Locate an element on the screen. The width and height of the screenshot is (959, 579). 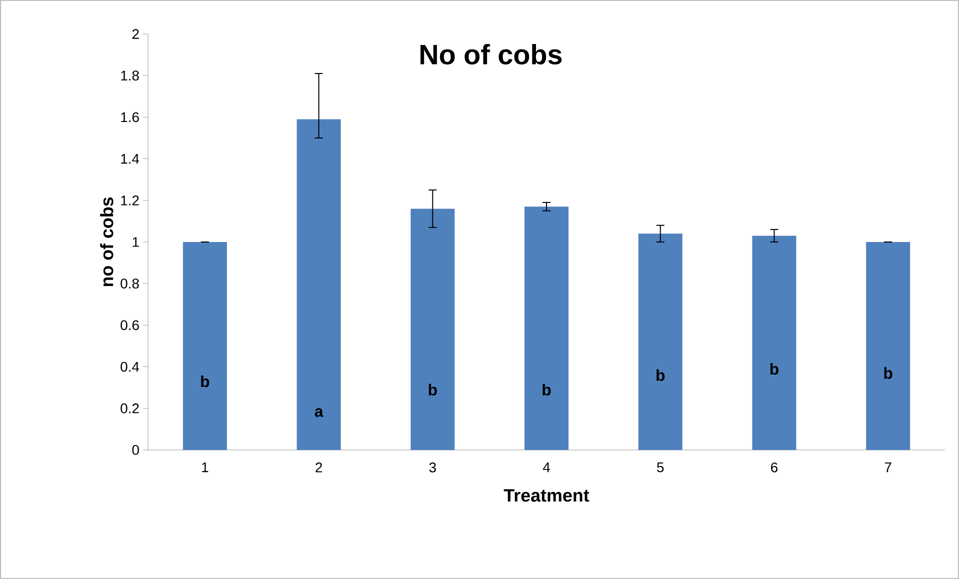
x-axis-title: Treatment is located at coordinates (547, 495).